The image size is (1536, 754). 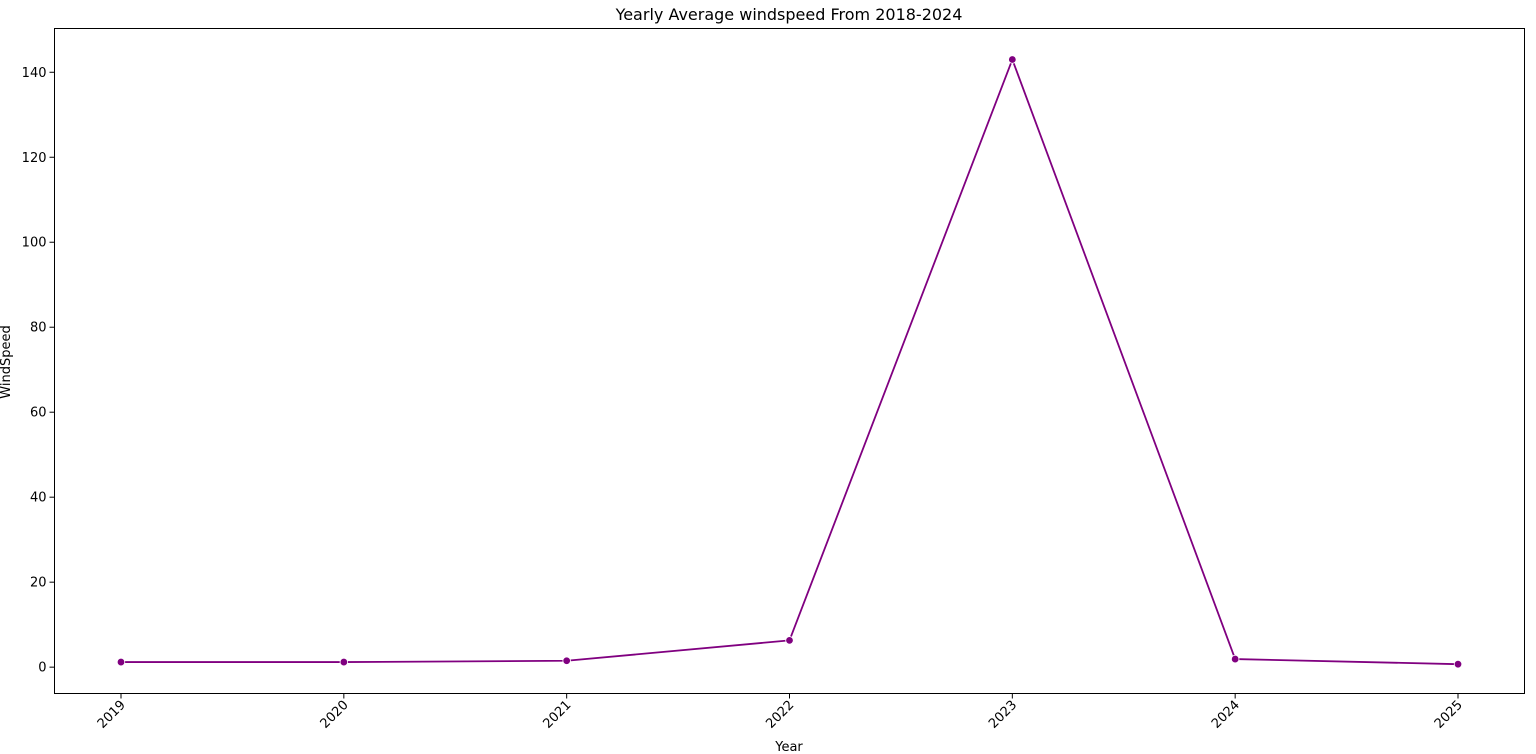 What do you see at coordinates (34, 73) in the screenshot?
I see `y-tick-label: 140` at bounding box center [34, 73].